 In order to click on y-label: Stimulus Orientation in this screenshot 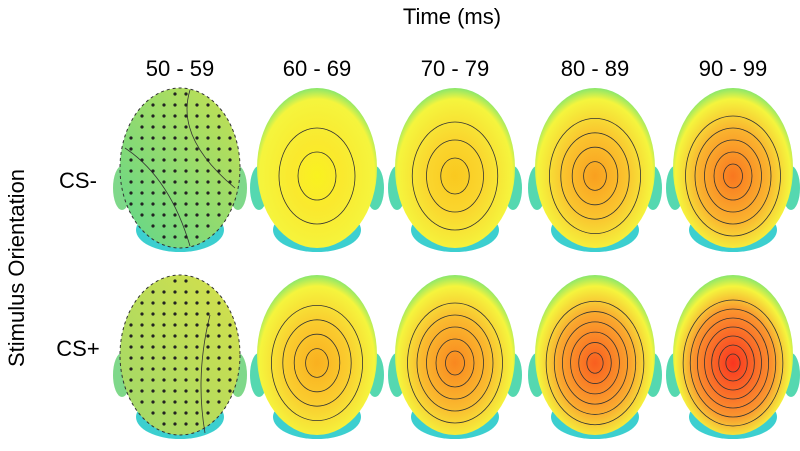, I will do `click(16, 268)`.